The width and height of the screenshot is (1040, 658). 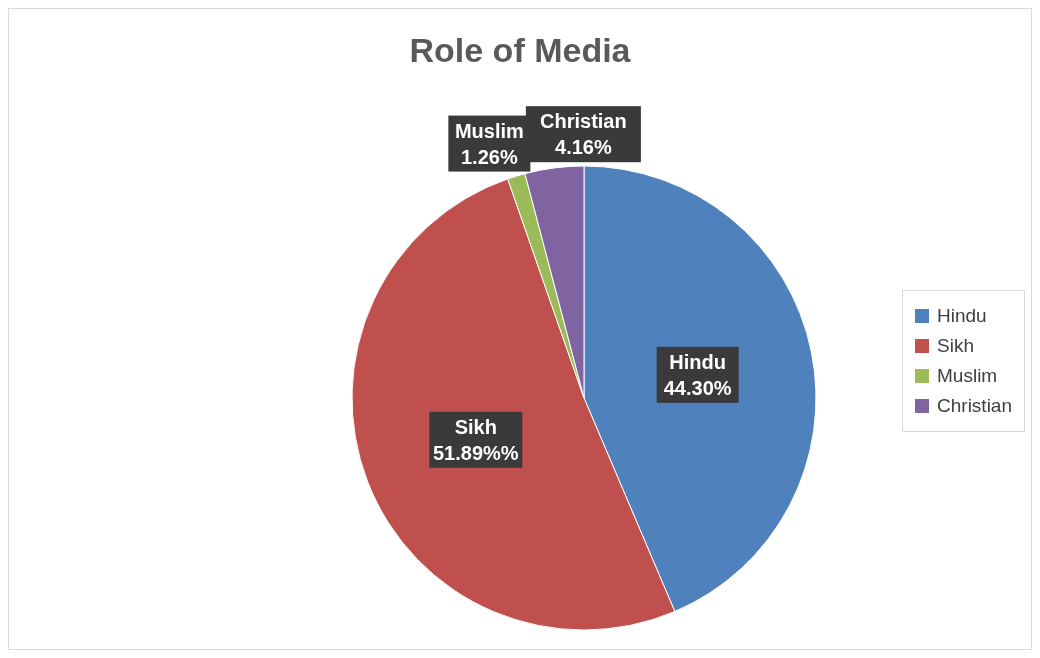 I want to click on slice-label: Hindu, so click(x=697, y=361).